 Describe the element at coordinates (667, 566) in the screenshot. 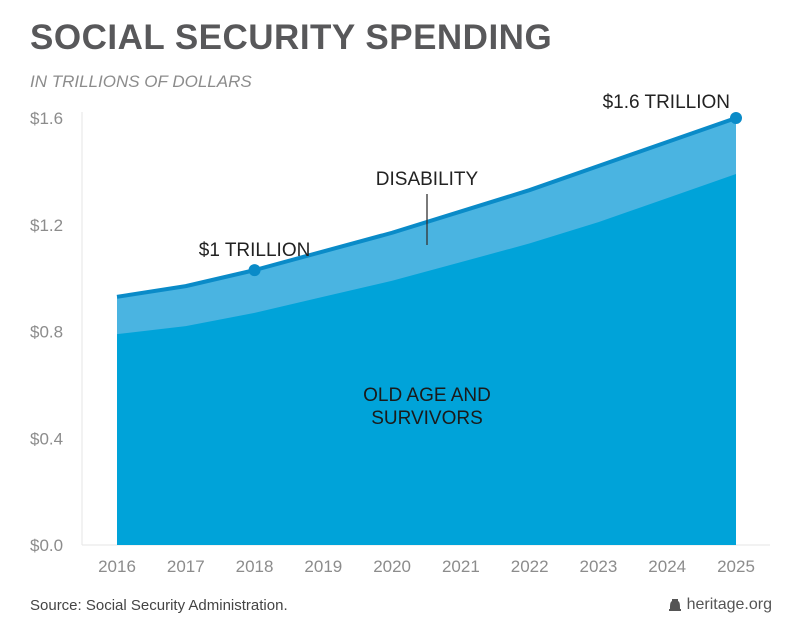

I see `x-tick-label: 2024` at that location.